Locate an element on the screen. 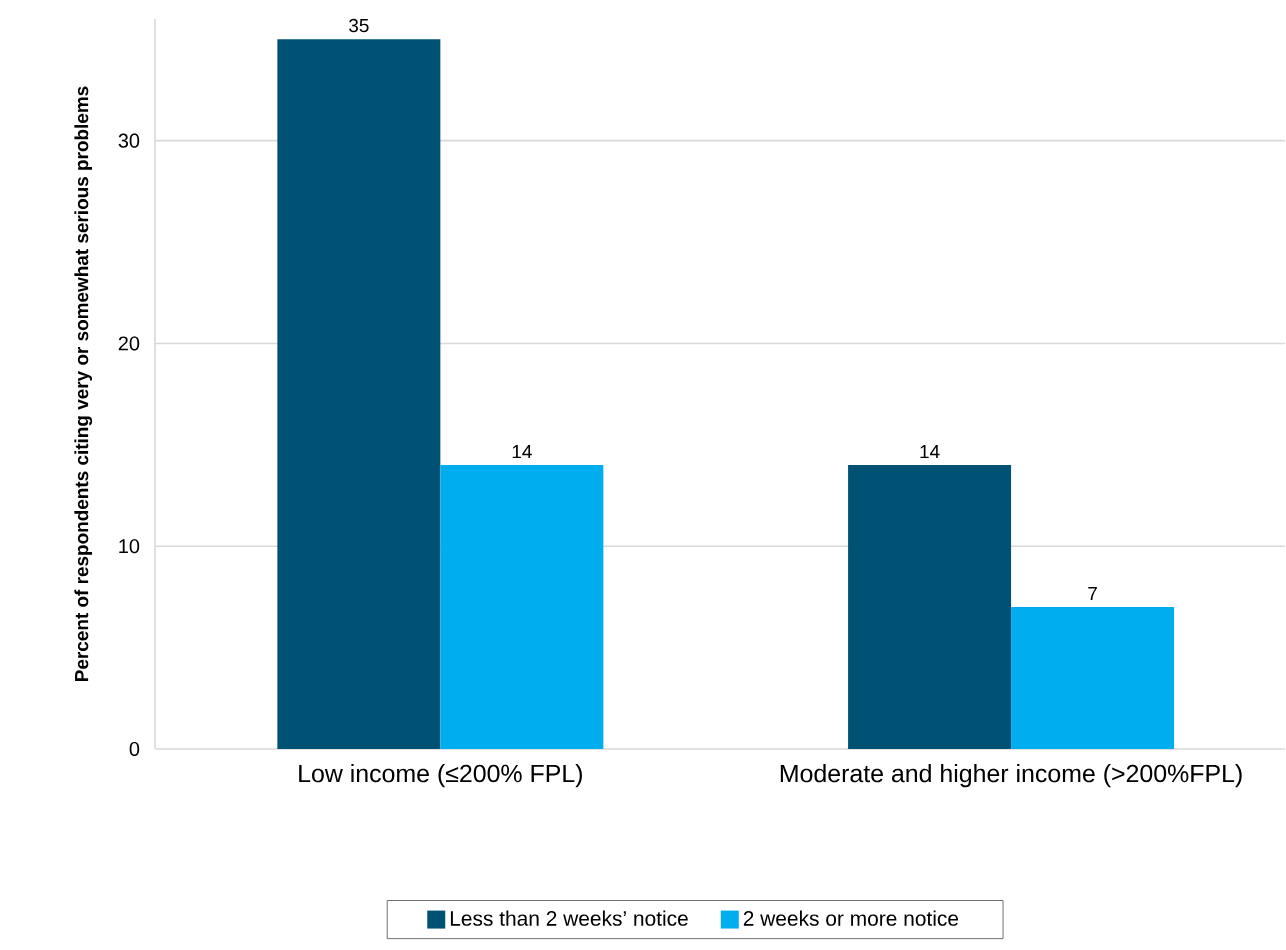 The width and height of the screenshot is (1286, 950). legend-label: 2 weeks or more notice is located at coordinates (851, 918).